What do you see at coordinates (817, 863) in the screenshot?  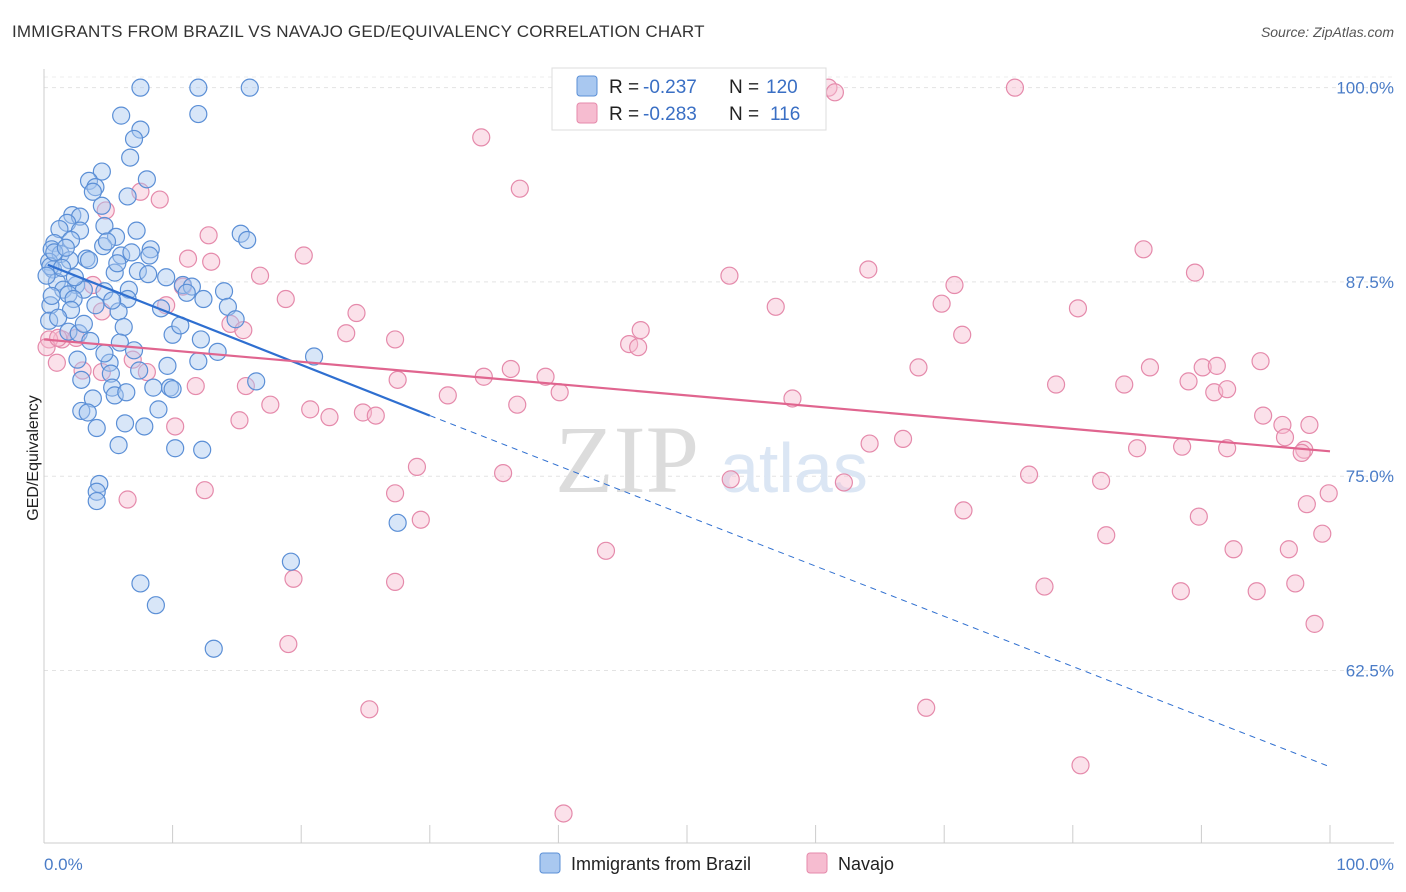 I see `bottom-legend-navajo-swatch` at bounding box center [817, 863].